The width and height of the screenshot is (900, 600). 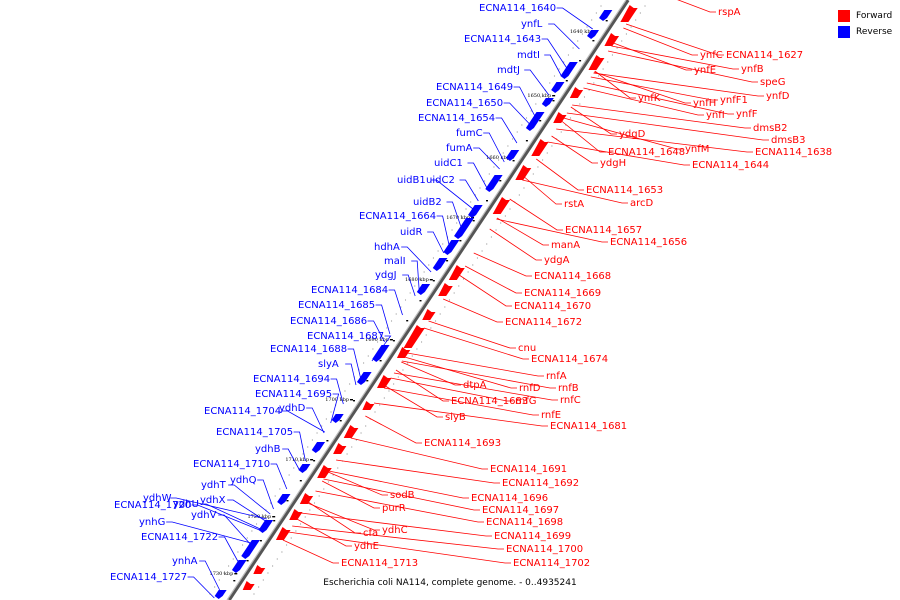 What do you see at coordinates (231, 464) in the screenshot?
I see `gene-label-reverse: ECNA114_1710` at bounding box center [231, 464].